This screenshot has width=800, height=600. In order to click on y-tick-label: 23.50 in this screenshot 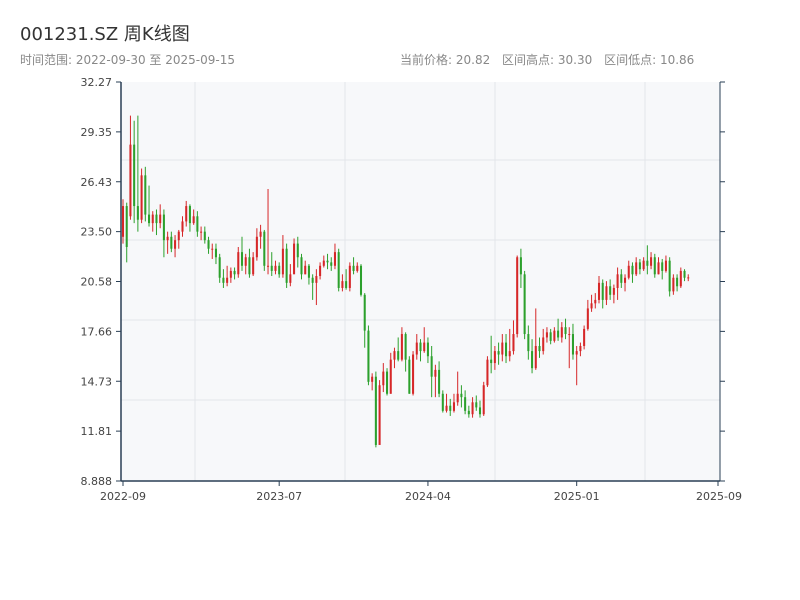, I will do `click(97, 232)`.